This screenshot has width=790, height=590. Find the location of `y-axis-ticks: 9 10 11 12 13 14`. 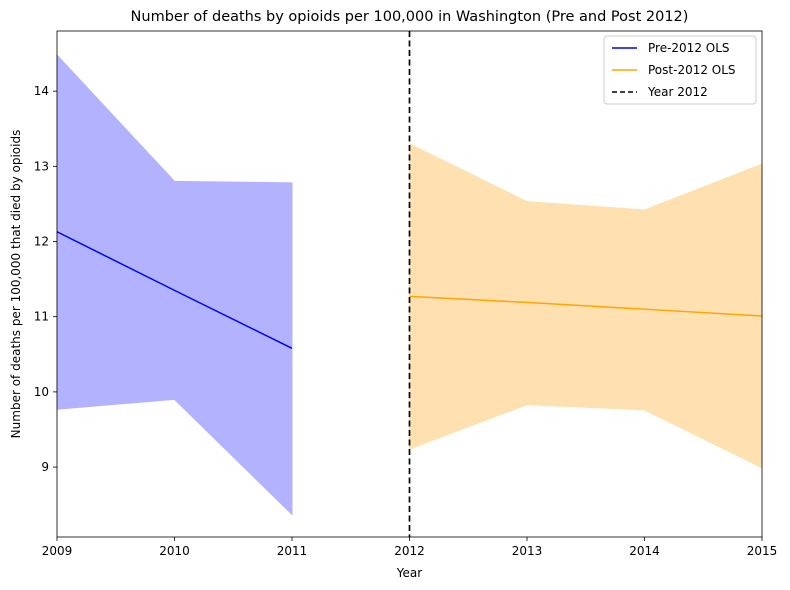

y-axis-ticks: 9 10 11 12 13 14 is located at coordinates (45, 279).